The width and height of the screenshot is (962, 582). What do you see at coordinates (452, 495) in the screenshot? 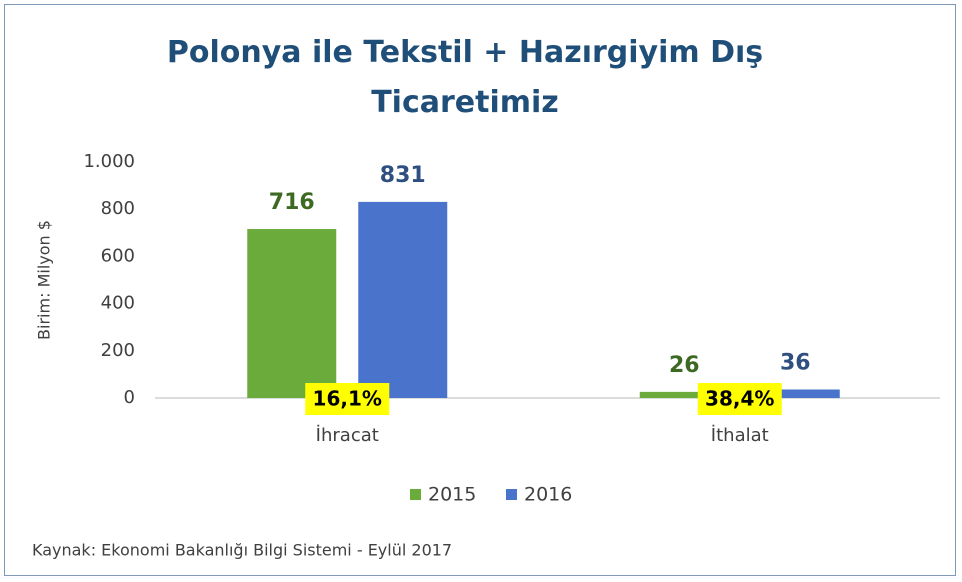
I see `legend-label: 2015` at bounding box center [452, 495].